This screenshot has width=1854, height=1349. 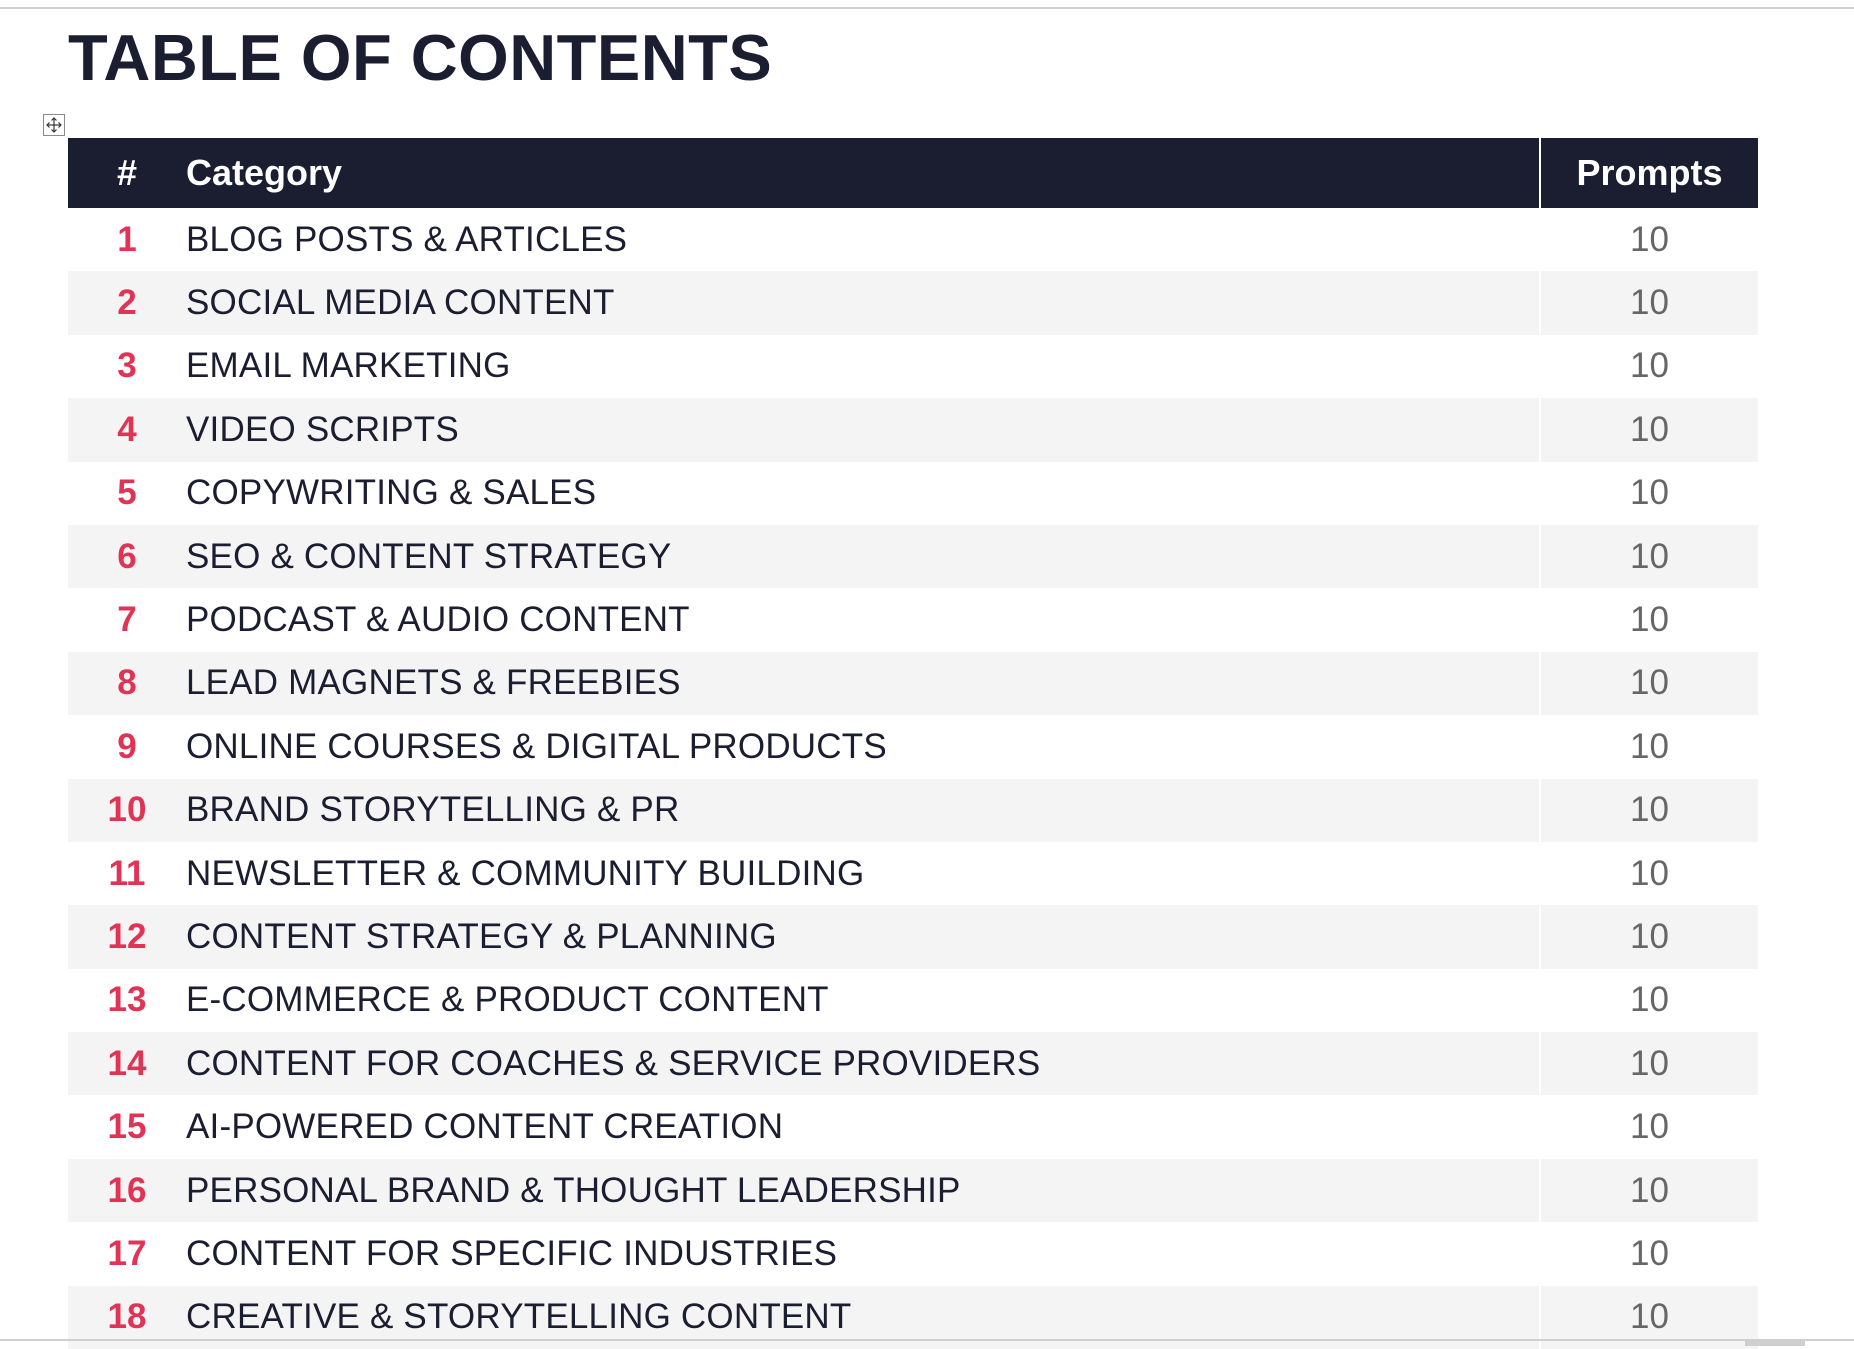 I want to click on row-category: SOCIAL MEDIA CONTENT, so click(x=400, y=303).